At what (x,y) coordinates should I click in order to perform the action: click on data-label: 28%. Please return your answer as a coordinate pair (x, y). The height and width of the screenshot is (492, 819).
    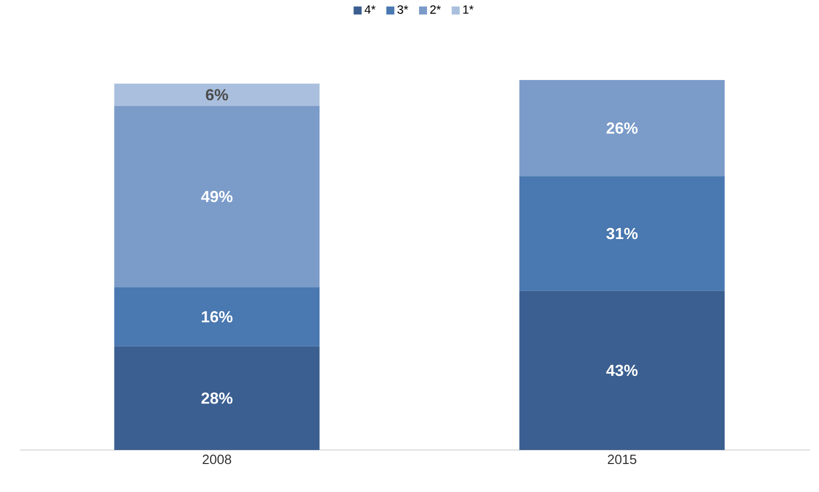
    Looking at the image, I should click on (216, 398).